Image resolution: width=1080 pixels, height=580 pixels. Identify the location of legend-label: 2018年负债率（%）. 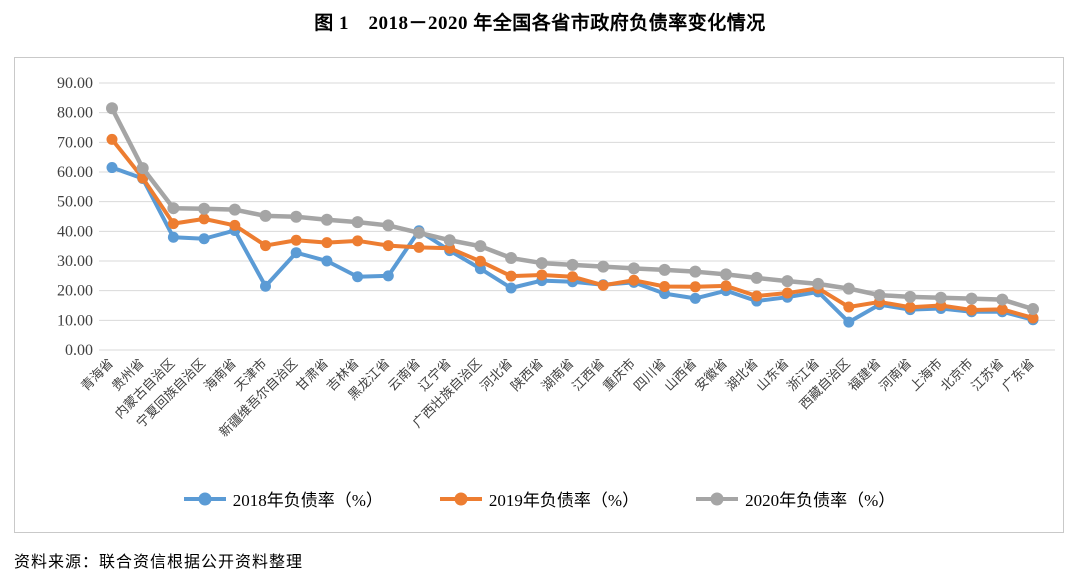
(307, 500).